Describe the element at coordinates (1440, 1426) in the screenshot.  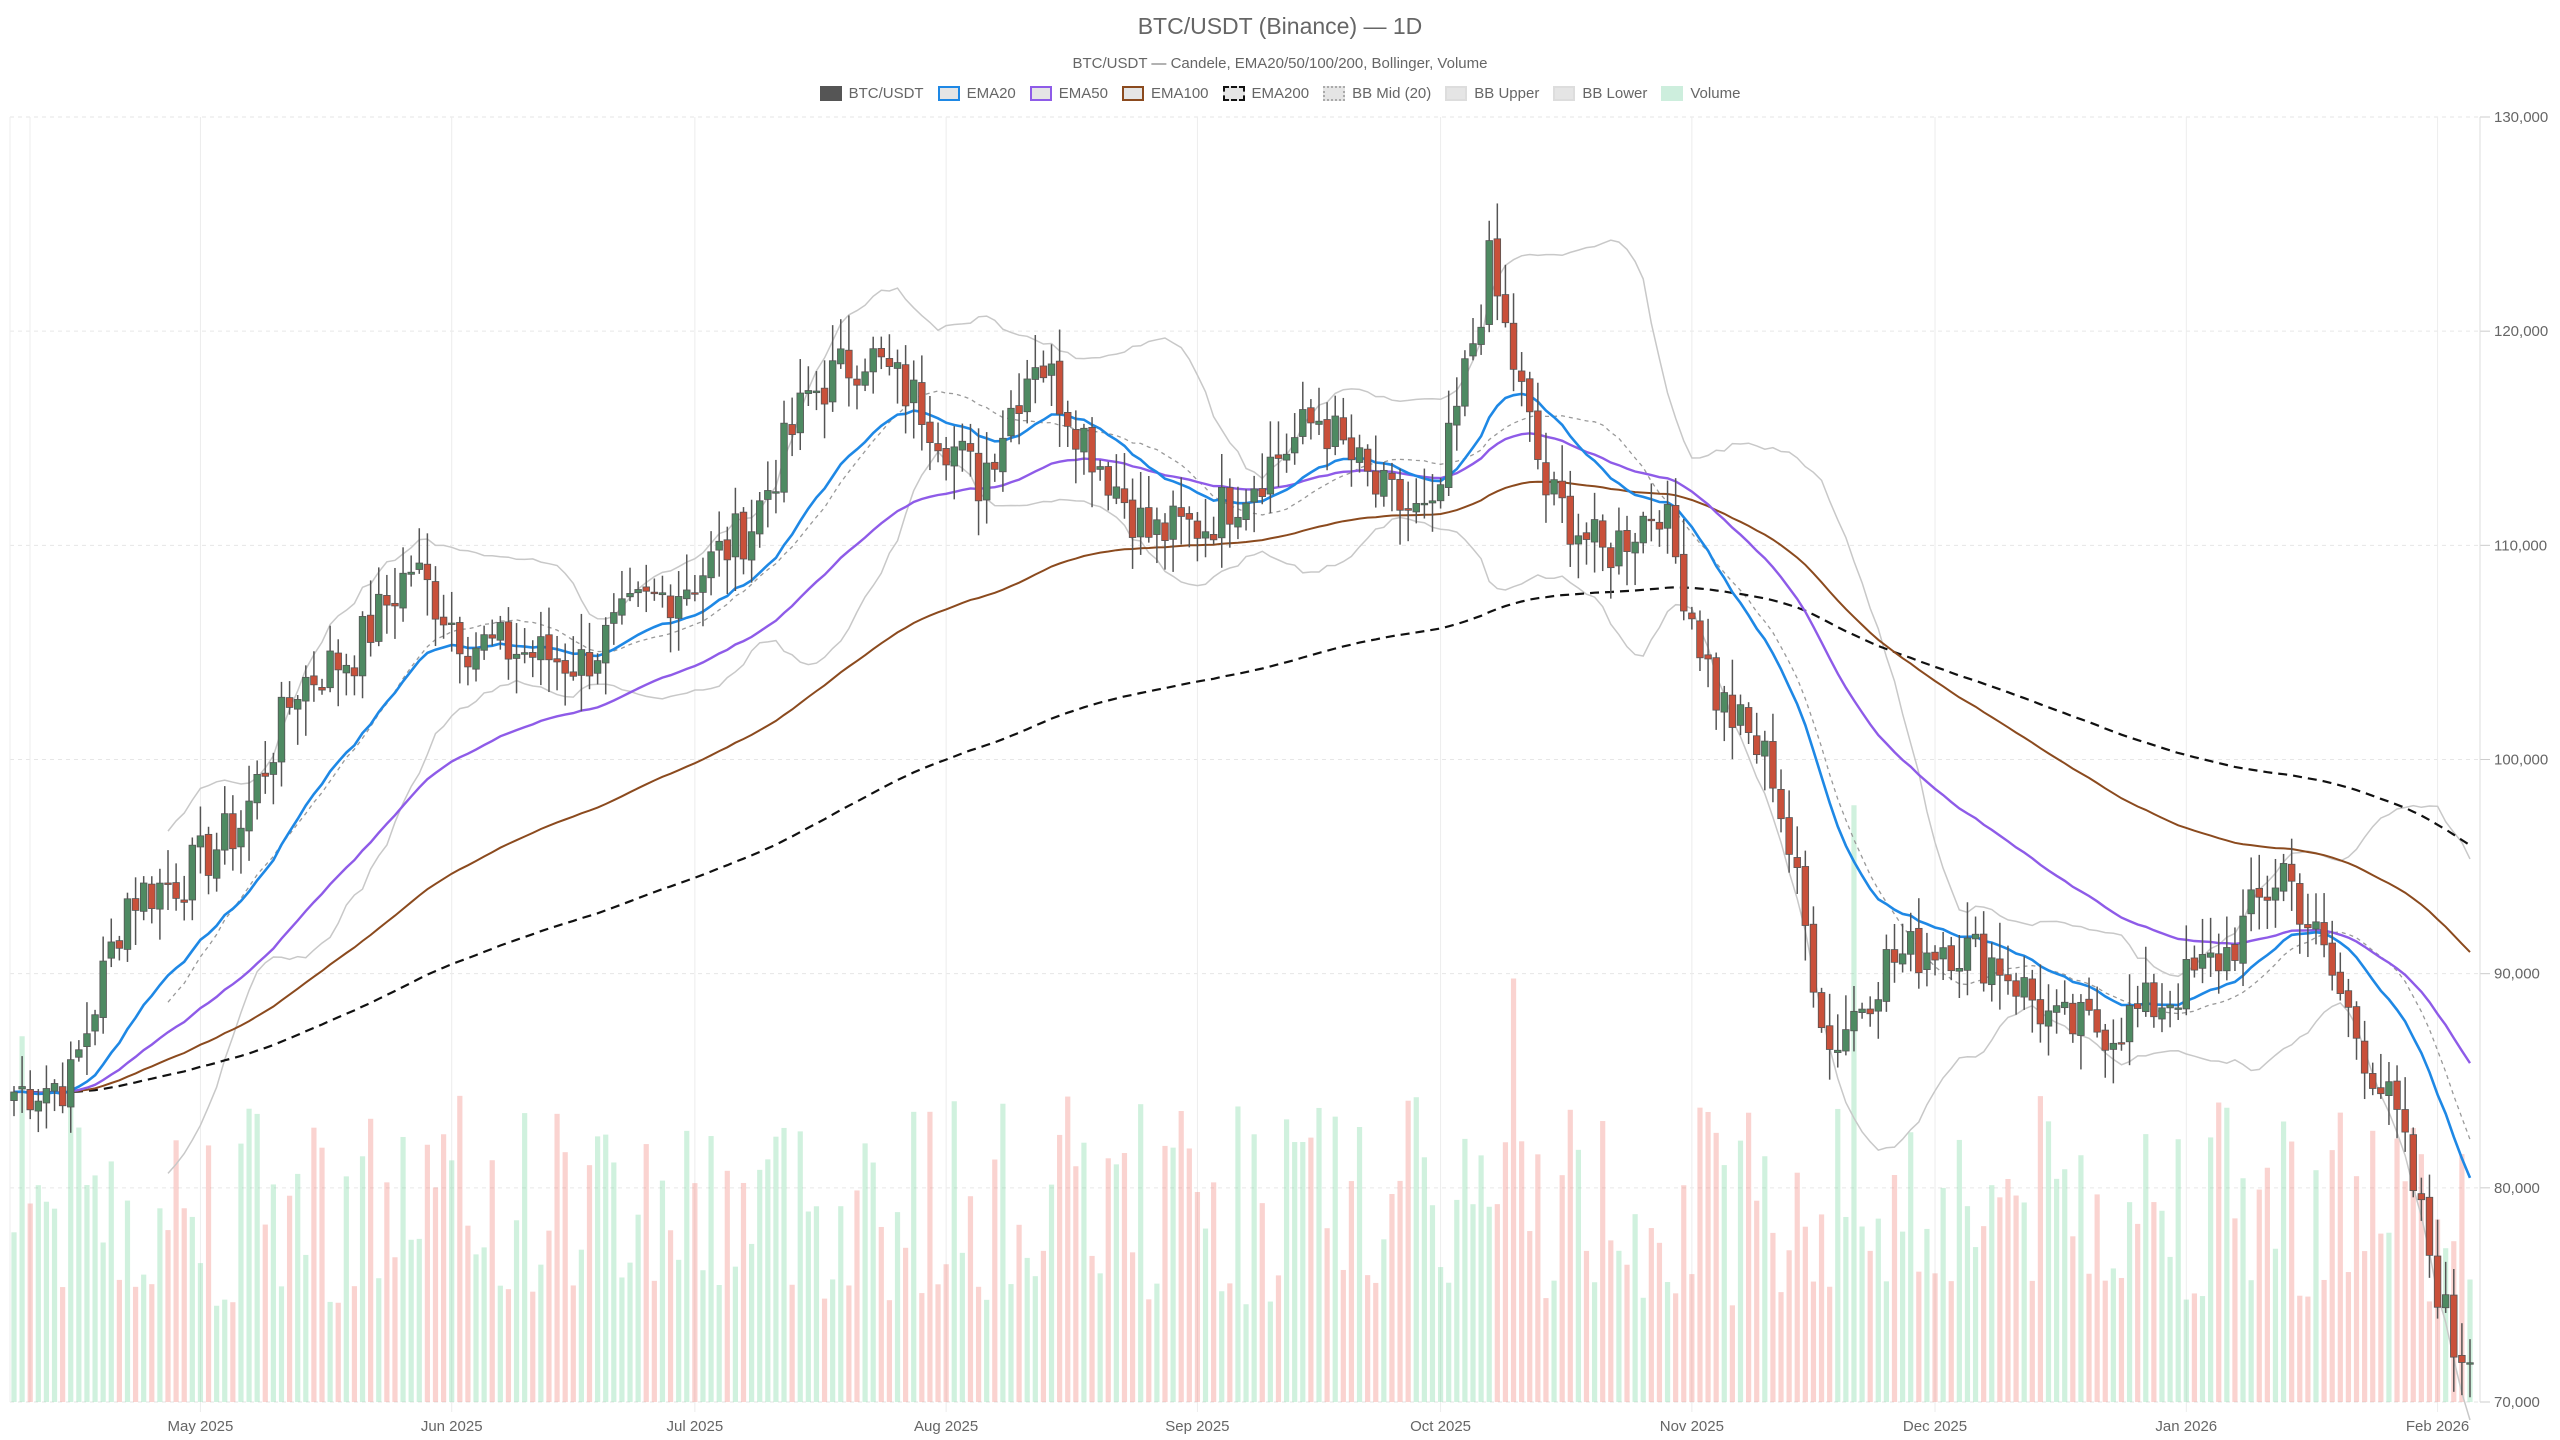
I see `x-tick-label: Oct 2025` at that location.